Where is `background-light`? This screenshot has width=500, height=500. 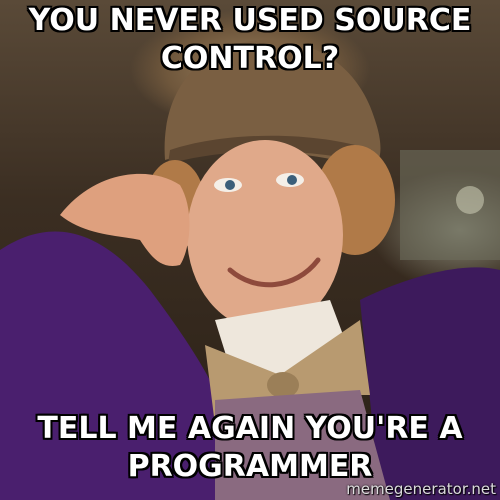 background-light is located at coordinates (470, 200).